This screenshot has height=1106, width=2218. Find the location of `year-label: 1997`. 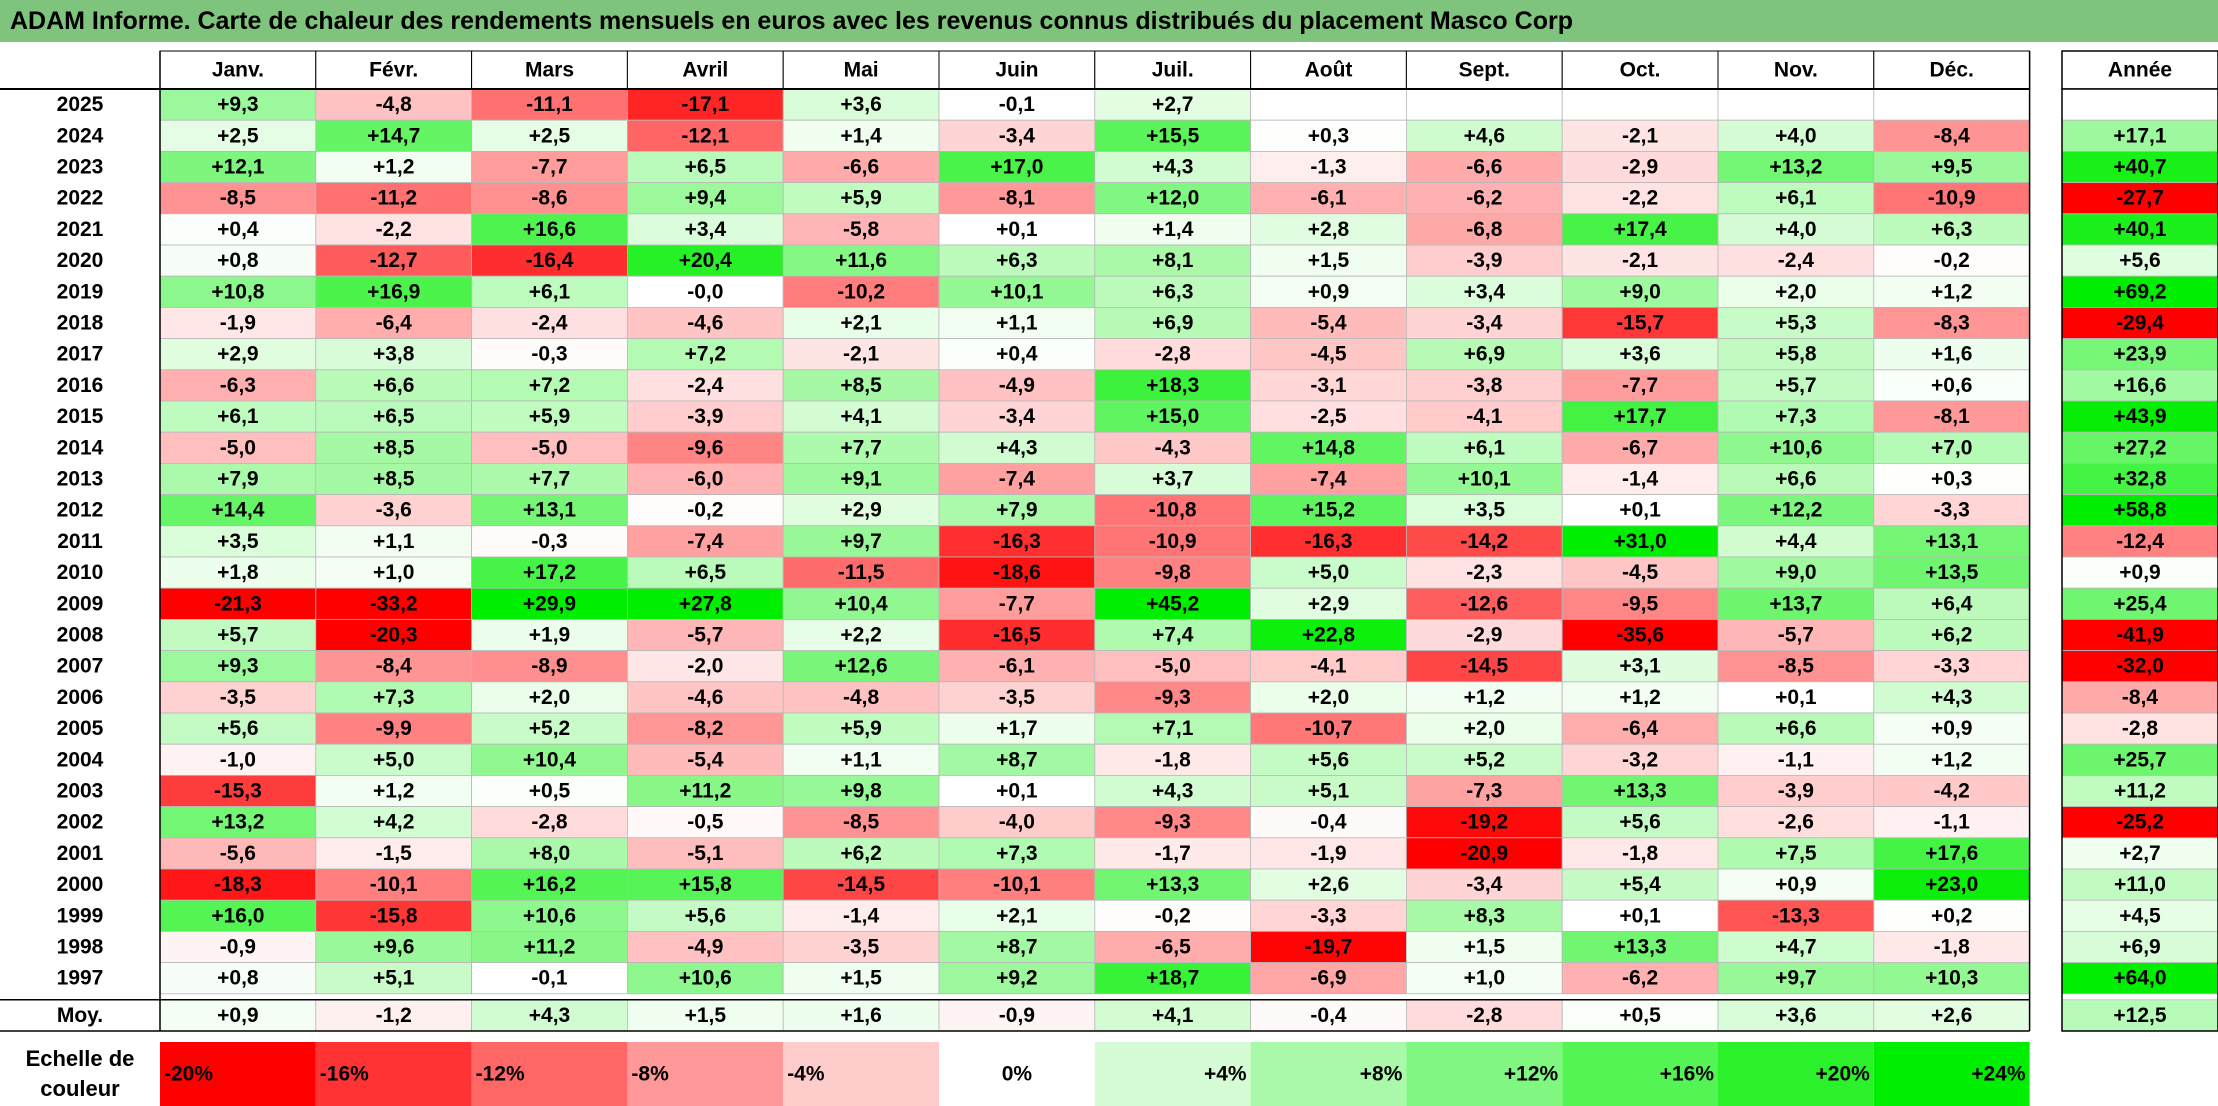

year-label: 1997 is located at coordinates (80, 978).